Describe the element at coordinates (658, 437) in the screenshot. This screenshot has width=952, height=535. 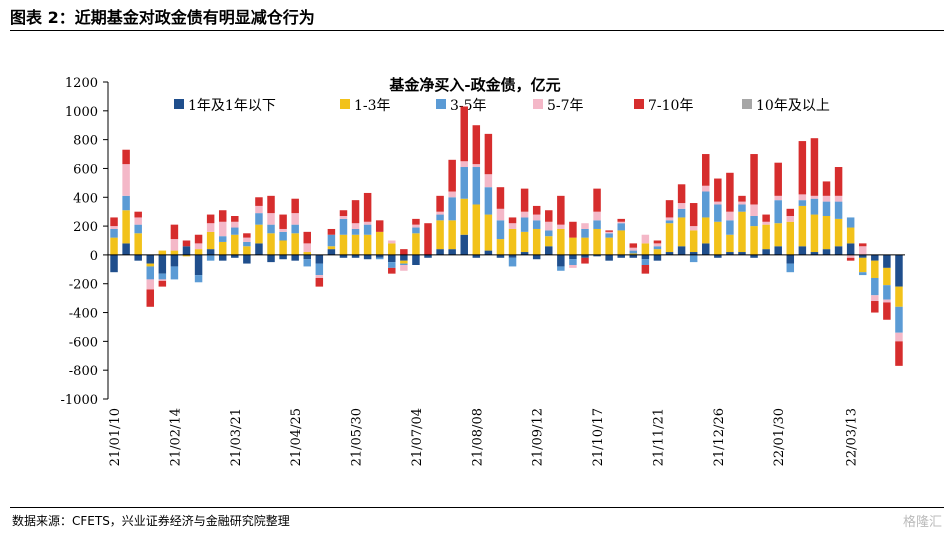
I see `x-tick-label: 21/11/21` at that location.